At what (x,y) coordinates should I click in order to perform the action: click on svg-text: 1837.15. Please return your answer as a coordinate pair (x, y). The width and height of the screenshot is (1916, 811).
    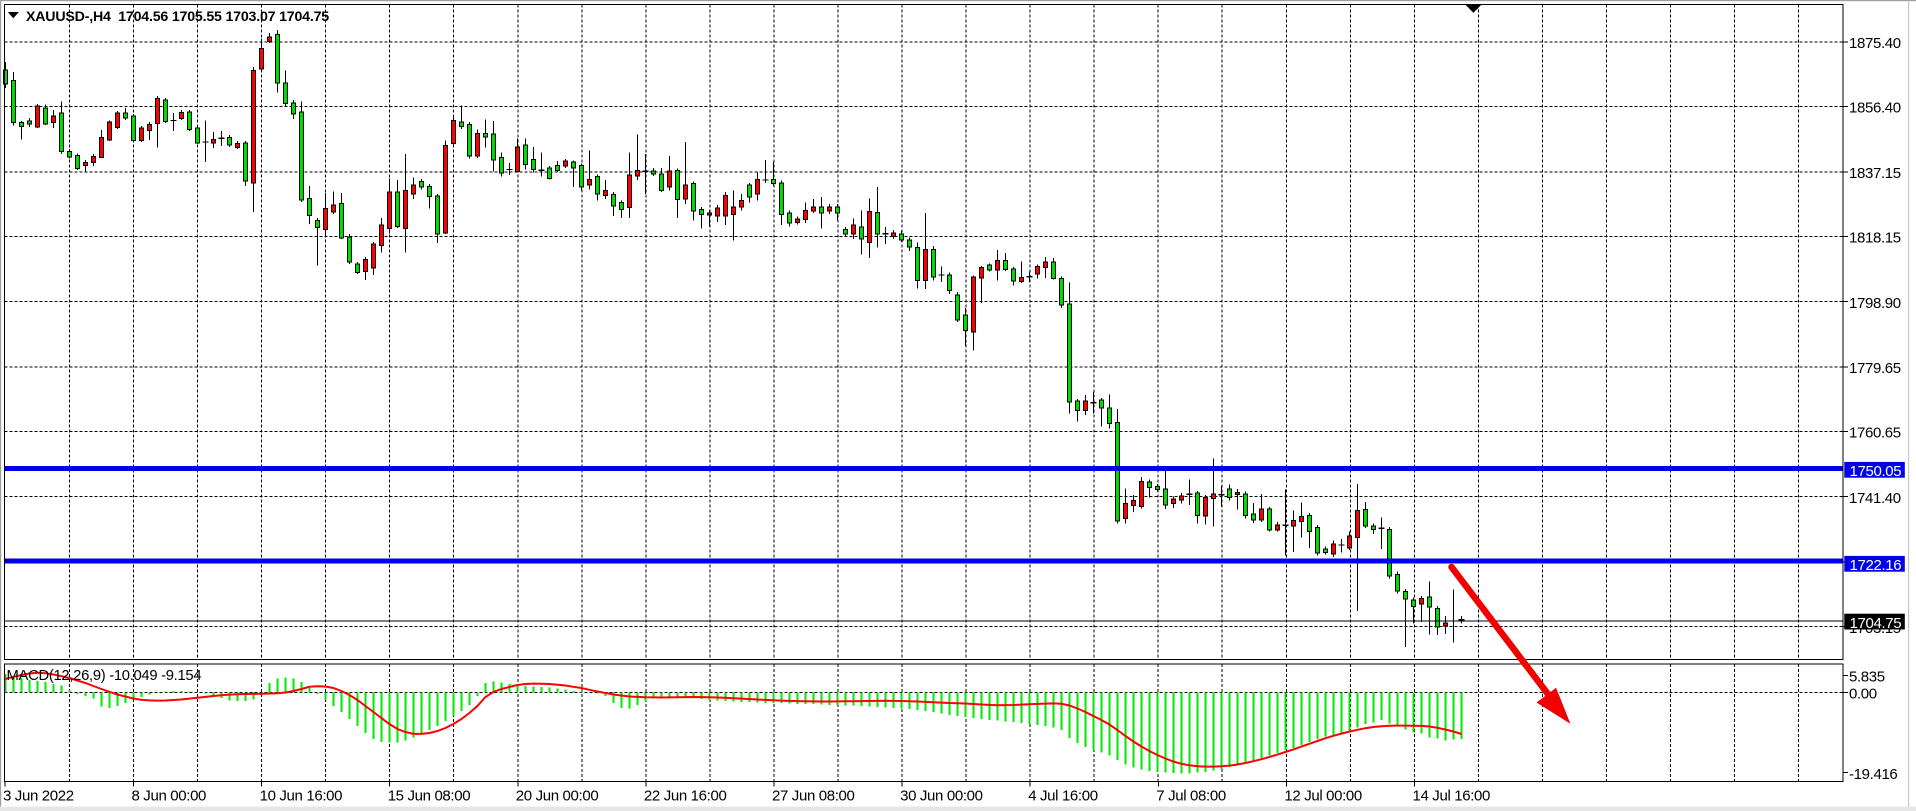
    Looking at the image, I should click on (1875, 173).